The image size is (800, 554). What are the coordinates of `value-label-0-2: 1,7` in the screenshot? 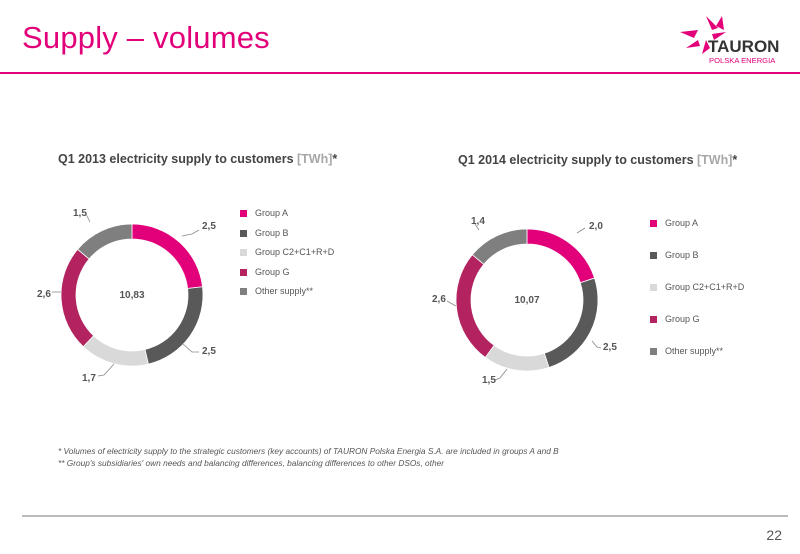 It's located at (89, 378).